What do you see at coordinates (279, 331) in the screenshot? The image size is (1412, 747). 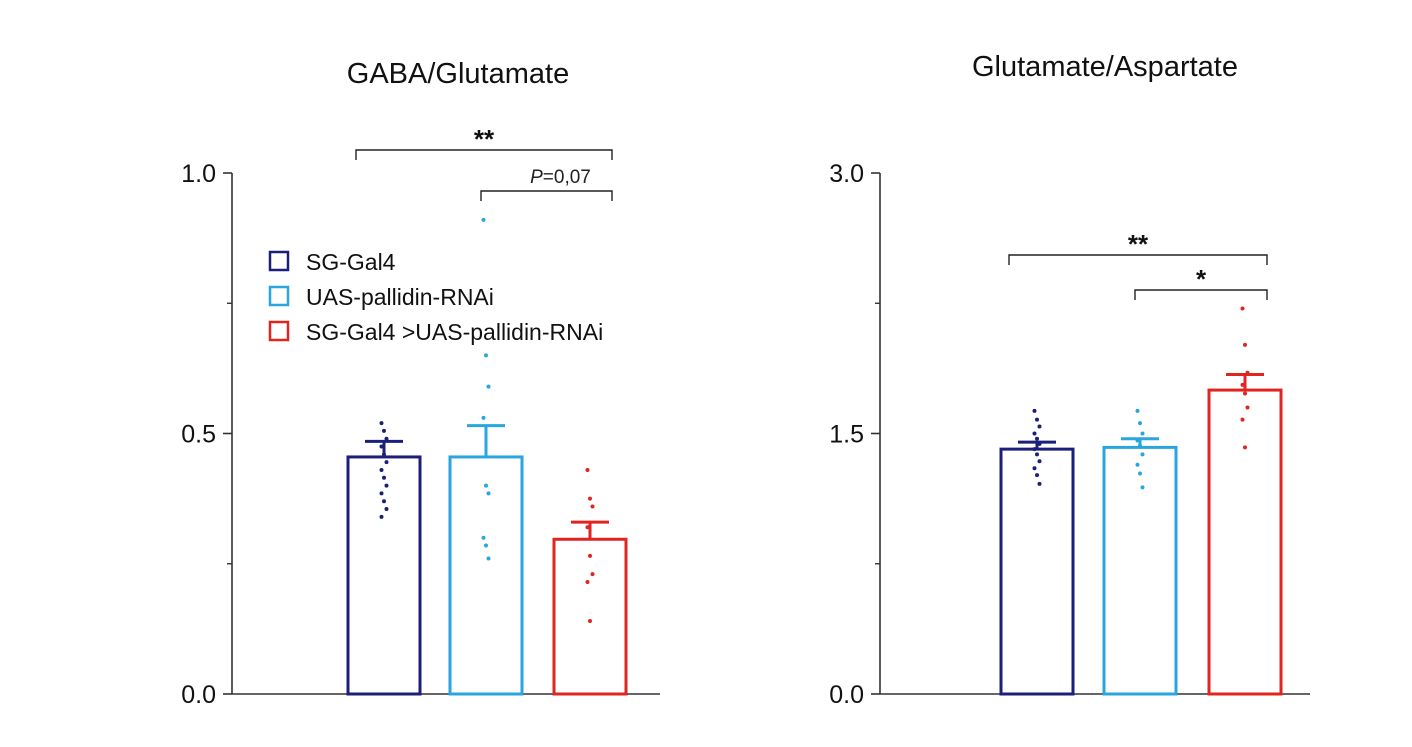 I see `legend-swatch-sg-gal4-uas-pallidin-rnai` at bounding box center [279, 331].